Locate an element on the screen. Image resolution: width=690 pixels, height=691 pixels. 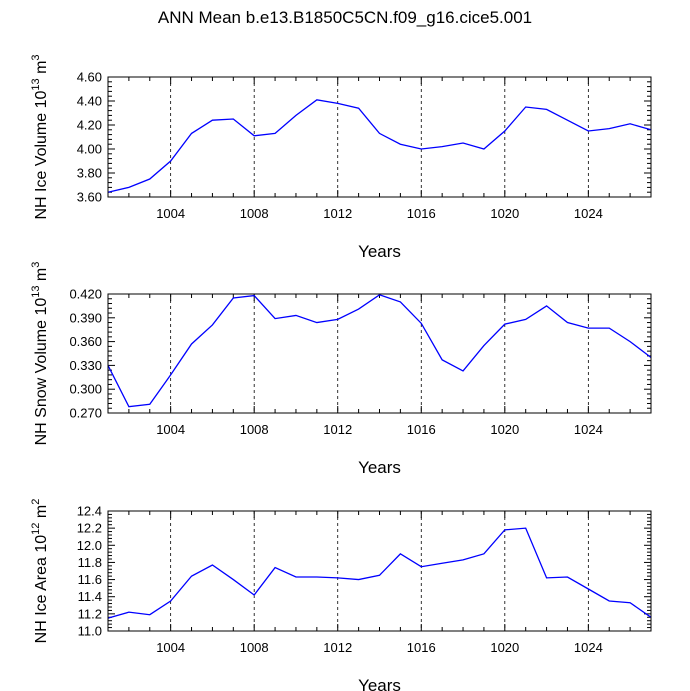
y-axis-title: NH Snow Volume 1013 m3 is located at coordinates (40, 354).